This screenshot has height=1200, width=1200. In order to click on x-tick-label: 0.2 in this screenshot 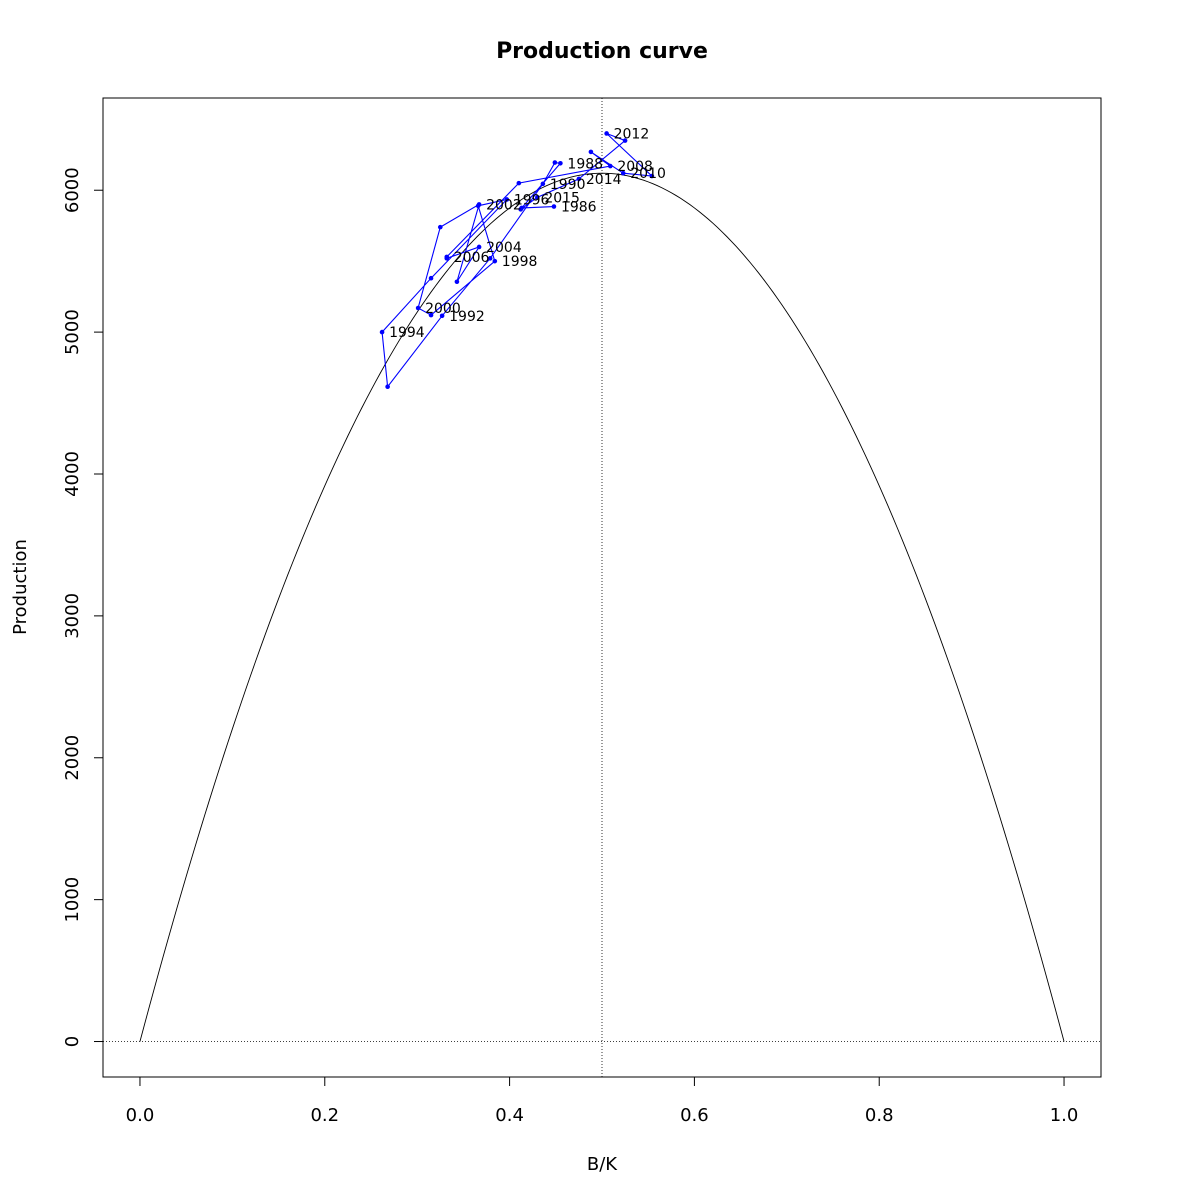, I will do `click(324, 1115)`.